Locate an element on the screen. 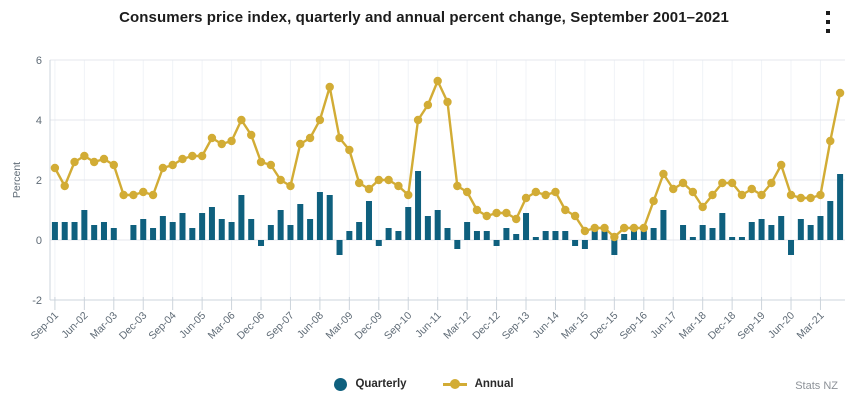  svg-text: Dec-12 is located at coordinates (486, 326).